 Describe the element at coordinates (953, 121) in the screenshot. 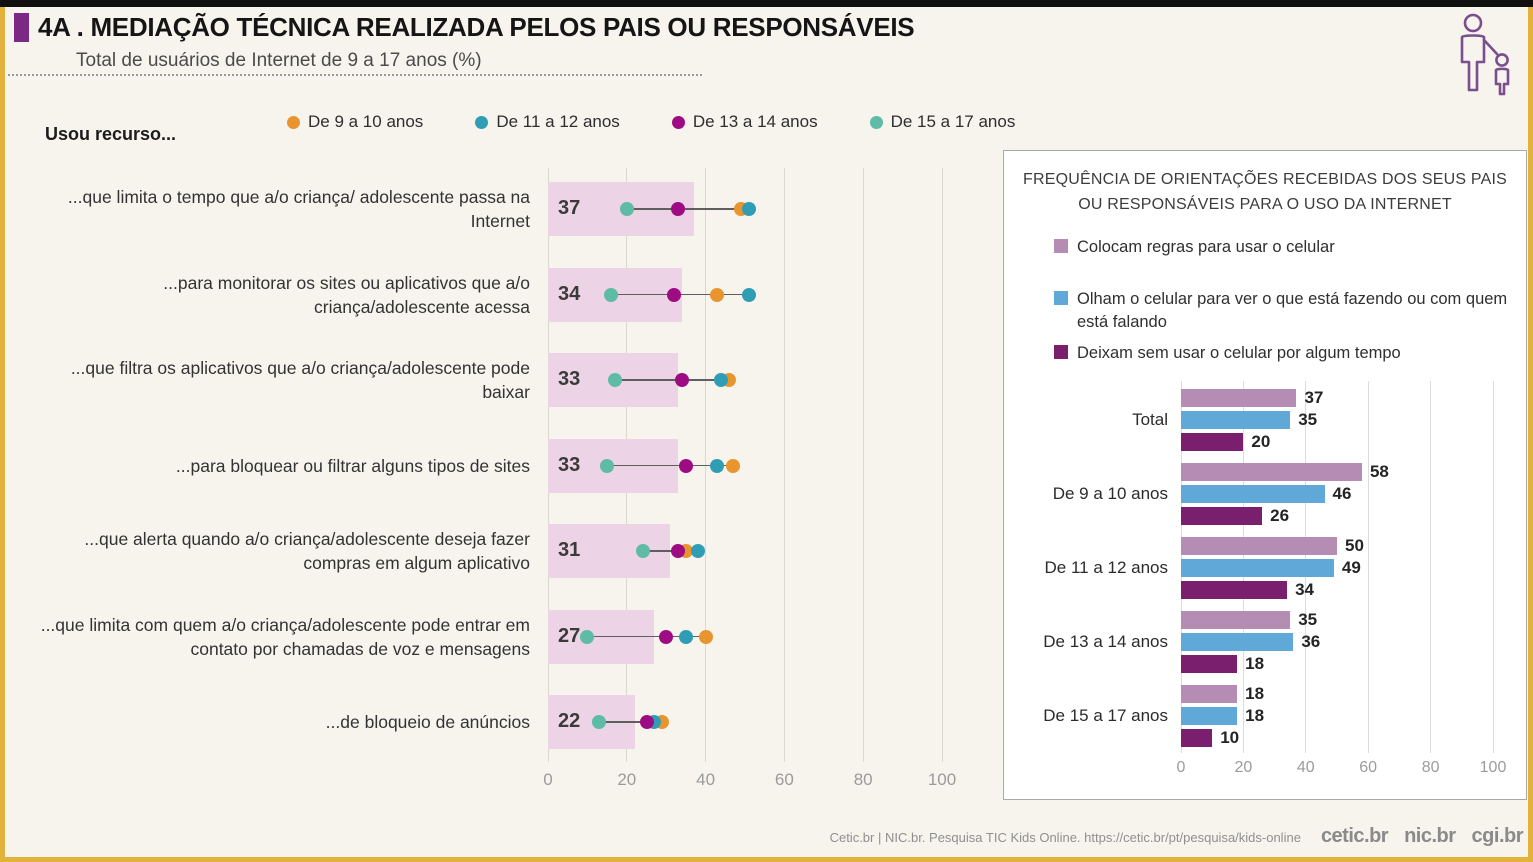

I see `legend-label: De 15 a 17 anos` at that location.